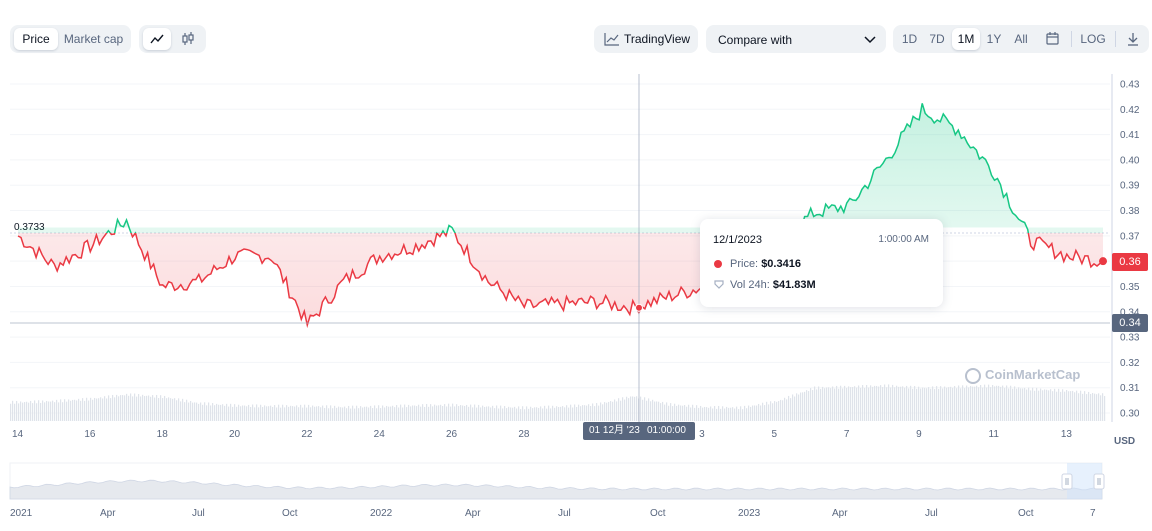 The image size is (1152, 531). I want to click on x-tick-label: 16, so click(90, 434).